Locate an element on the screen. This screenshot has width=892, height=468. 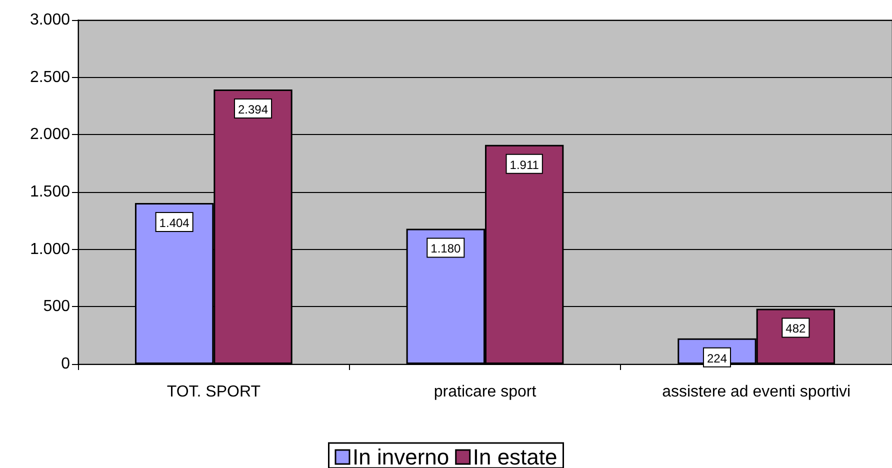
y-tick-label: 2.500 is located at coordinates (50, 77).